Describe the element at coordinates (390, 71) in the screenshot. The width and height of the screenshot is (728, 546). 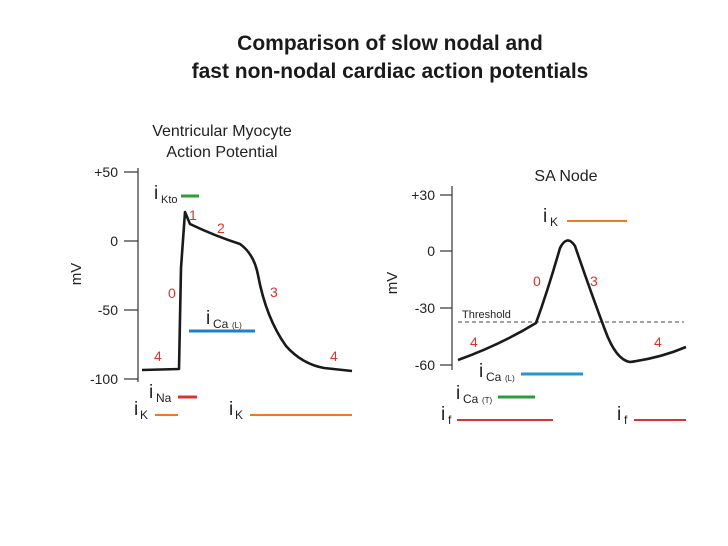
I see `title-line-2: fast non-nodal cardiac action potentials` at that location.